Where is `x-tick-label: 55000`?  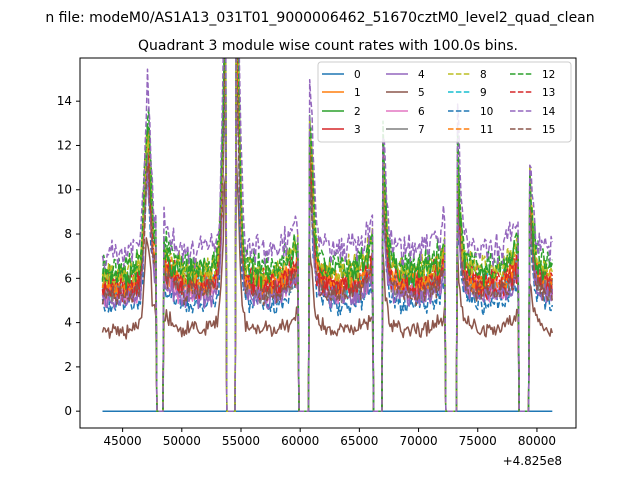
x-tick-label: 55000 is located at coordinates (241, 441).